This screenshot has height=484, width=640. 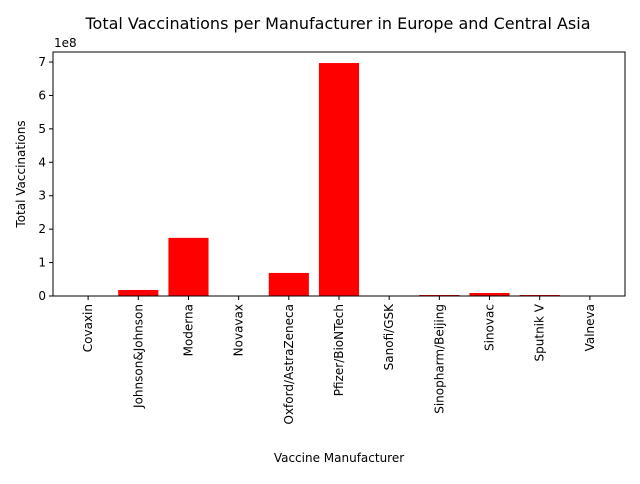 What do you see at coordinates (42, 62) in the screenshot?
I see `y-tick-label: 7` at bounding box center [42, 62].